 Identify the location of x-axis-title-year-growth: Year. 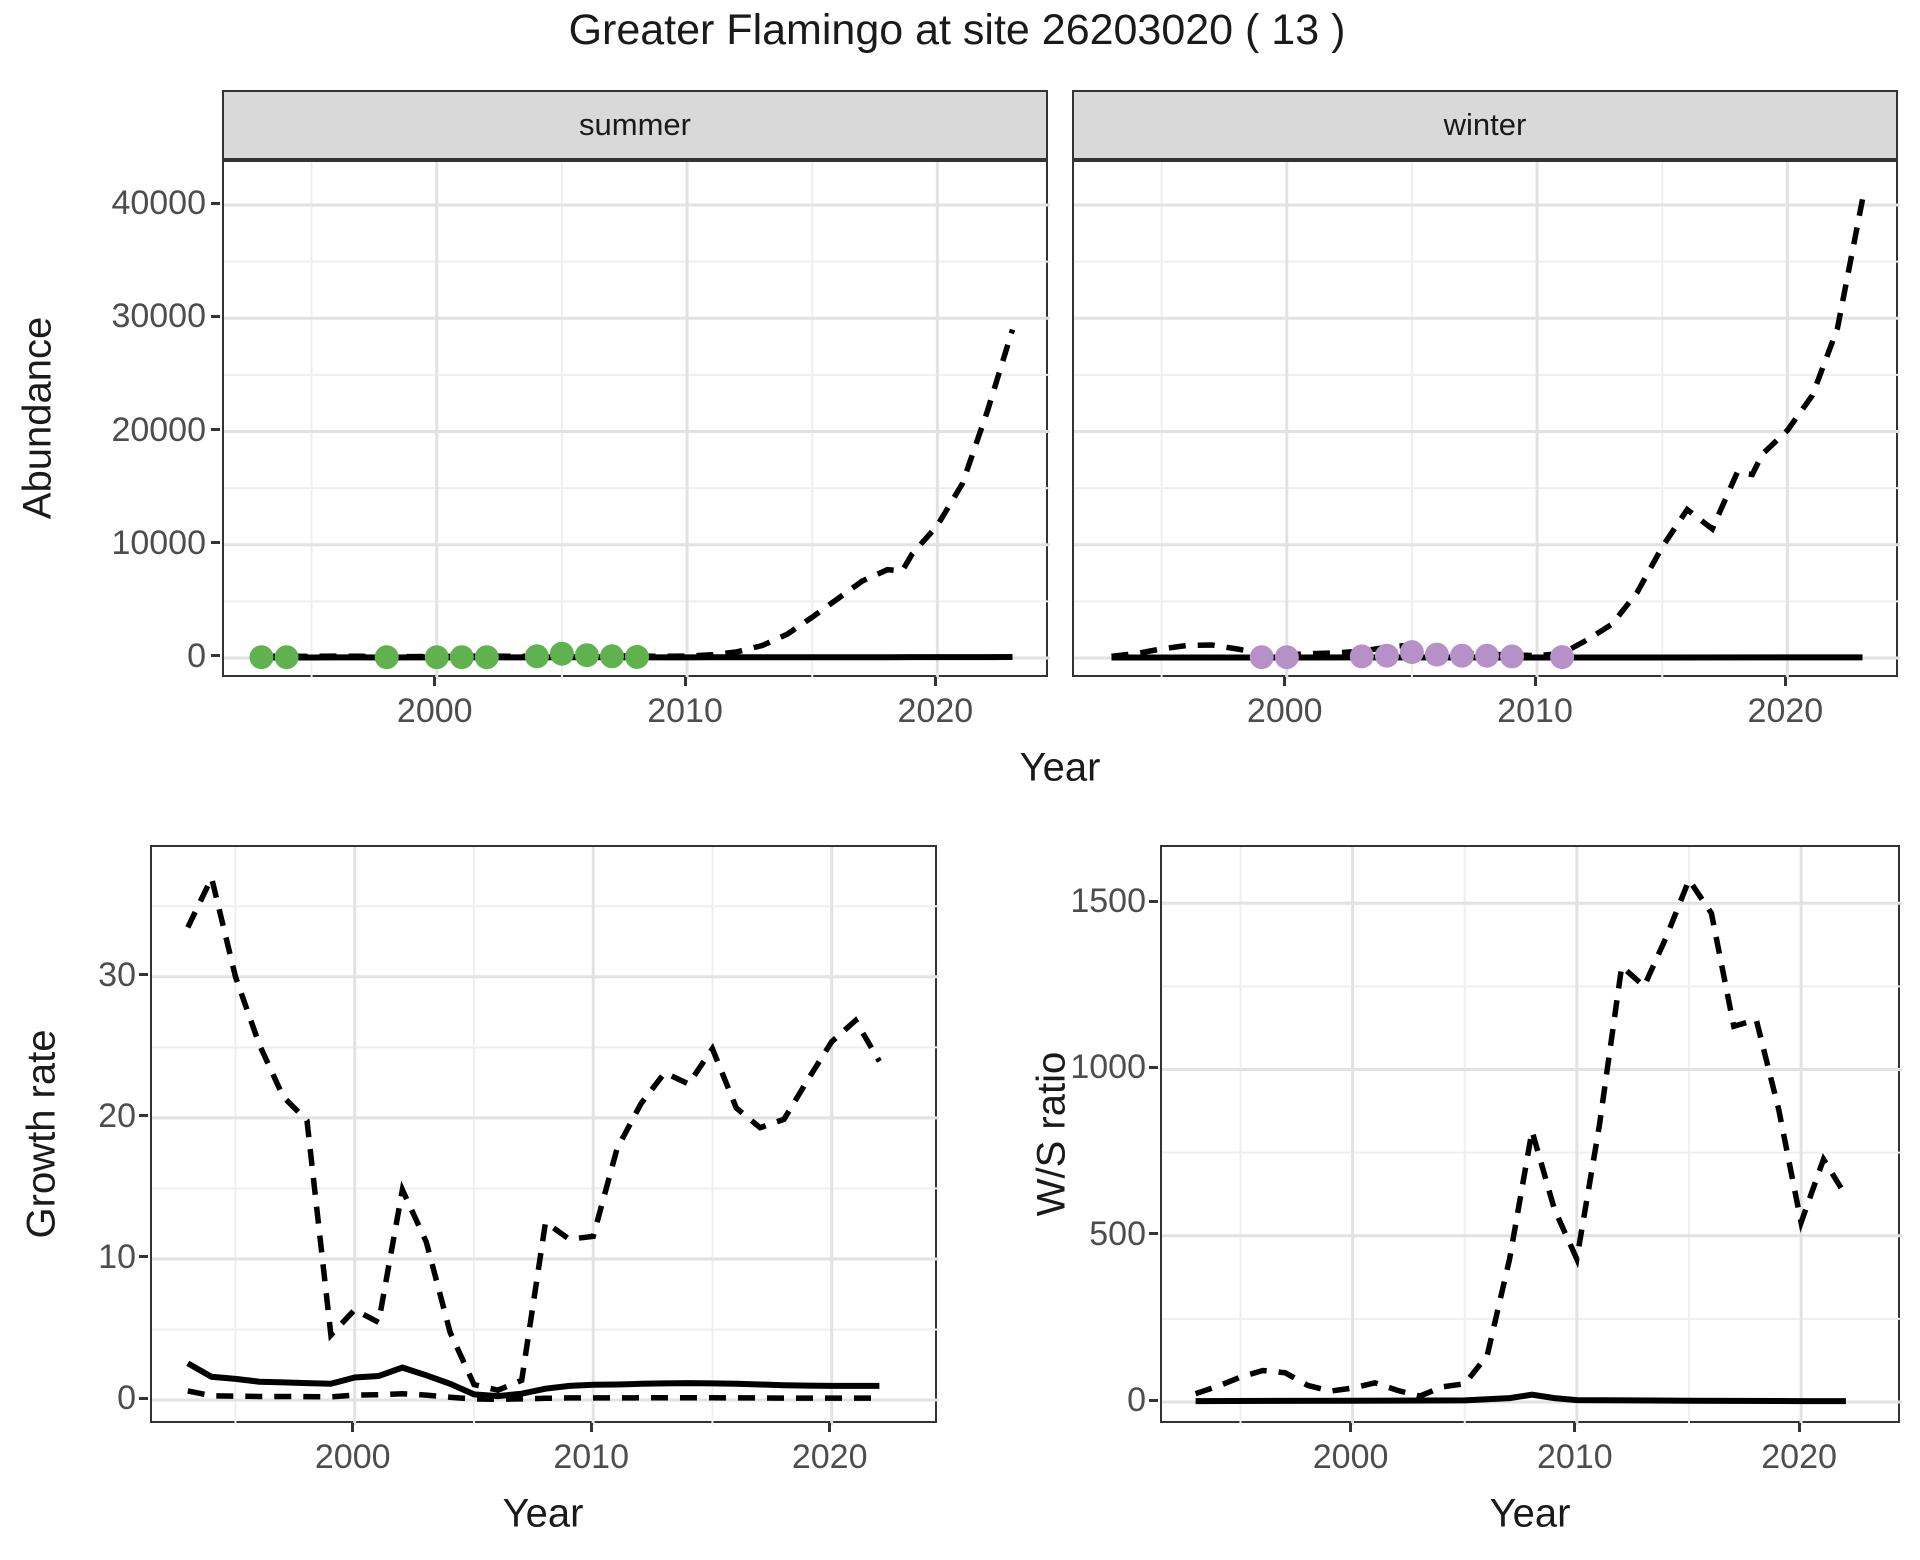
(543, 1513).